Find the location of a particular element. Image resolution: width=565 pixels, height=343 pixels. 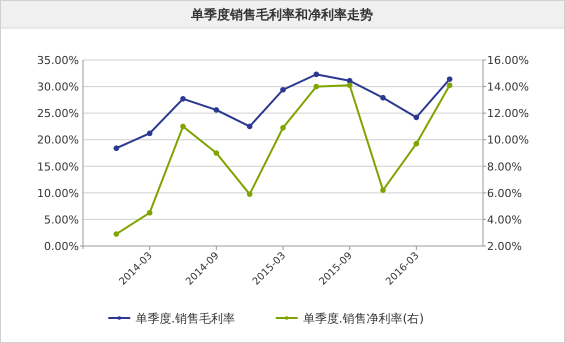

y-tick-label: 20.00% is located at coordinates (58, 140).